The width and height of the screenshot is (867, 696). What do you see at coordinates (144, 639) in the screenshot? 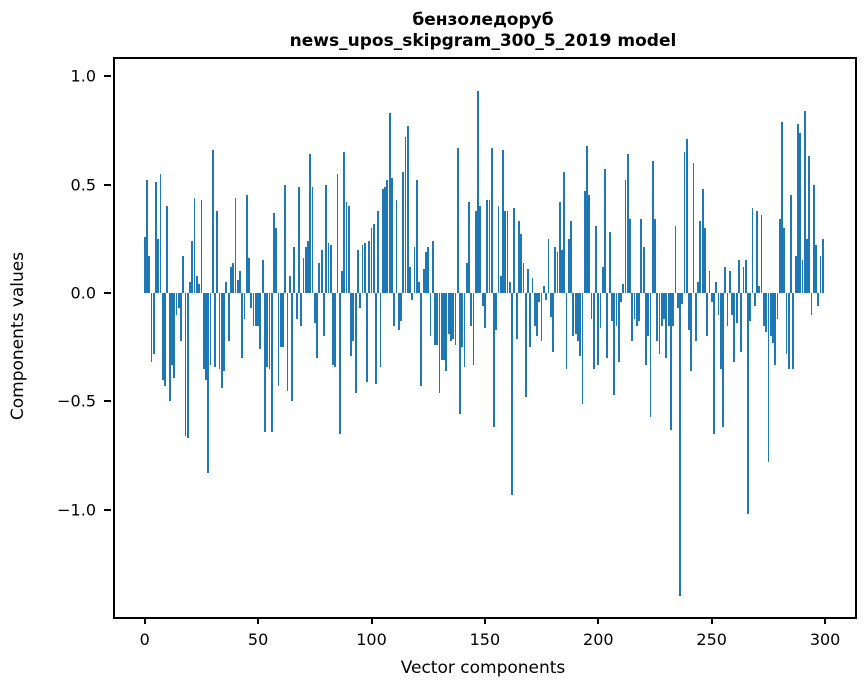
I see `x-tick-label: 0` at bounding box center [144, 639].